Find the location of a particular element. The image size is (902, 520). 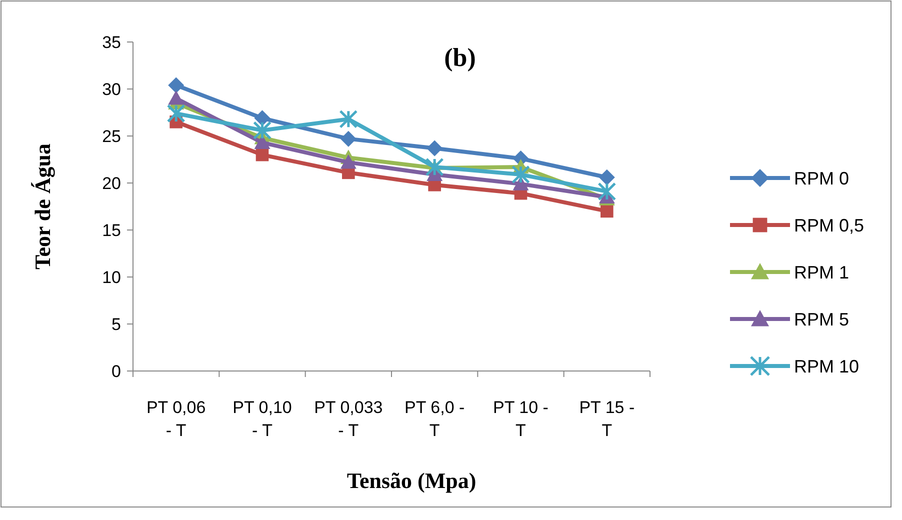

y-tick-label: 35 is located at coordinates (111, 42).